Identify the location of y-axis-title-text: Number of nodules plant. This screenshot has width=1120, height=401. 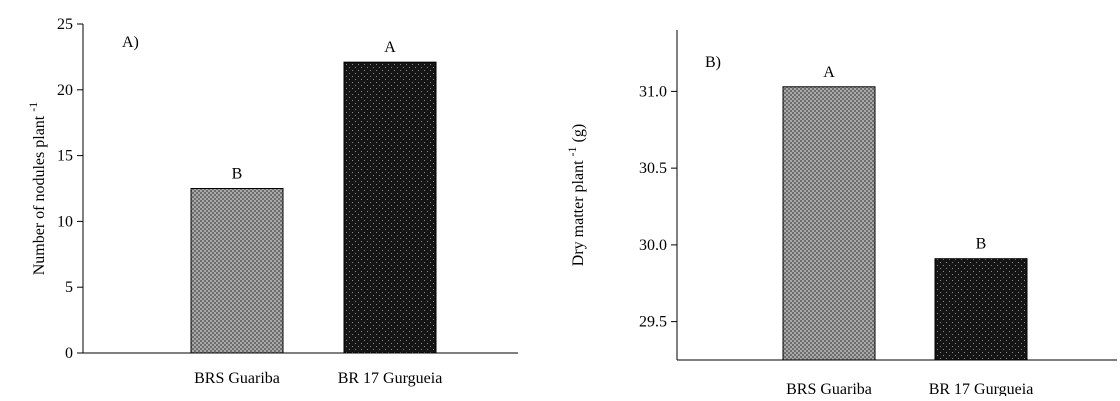
(39, 194).